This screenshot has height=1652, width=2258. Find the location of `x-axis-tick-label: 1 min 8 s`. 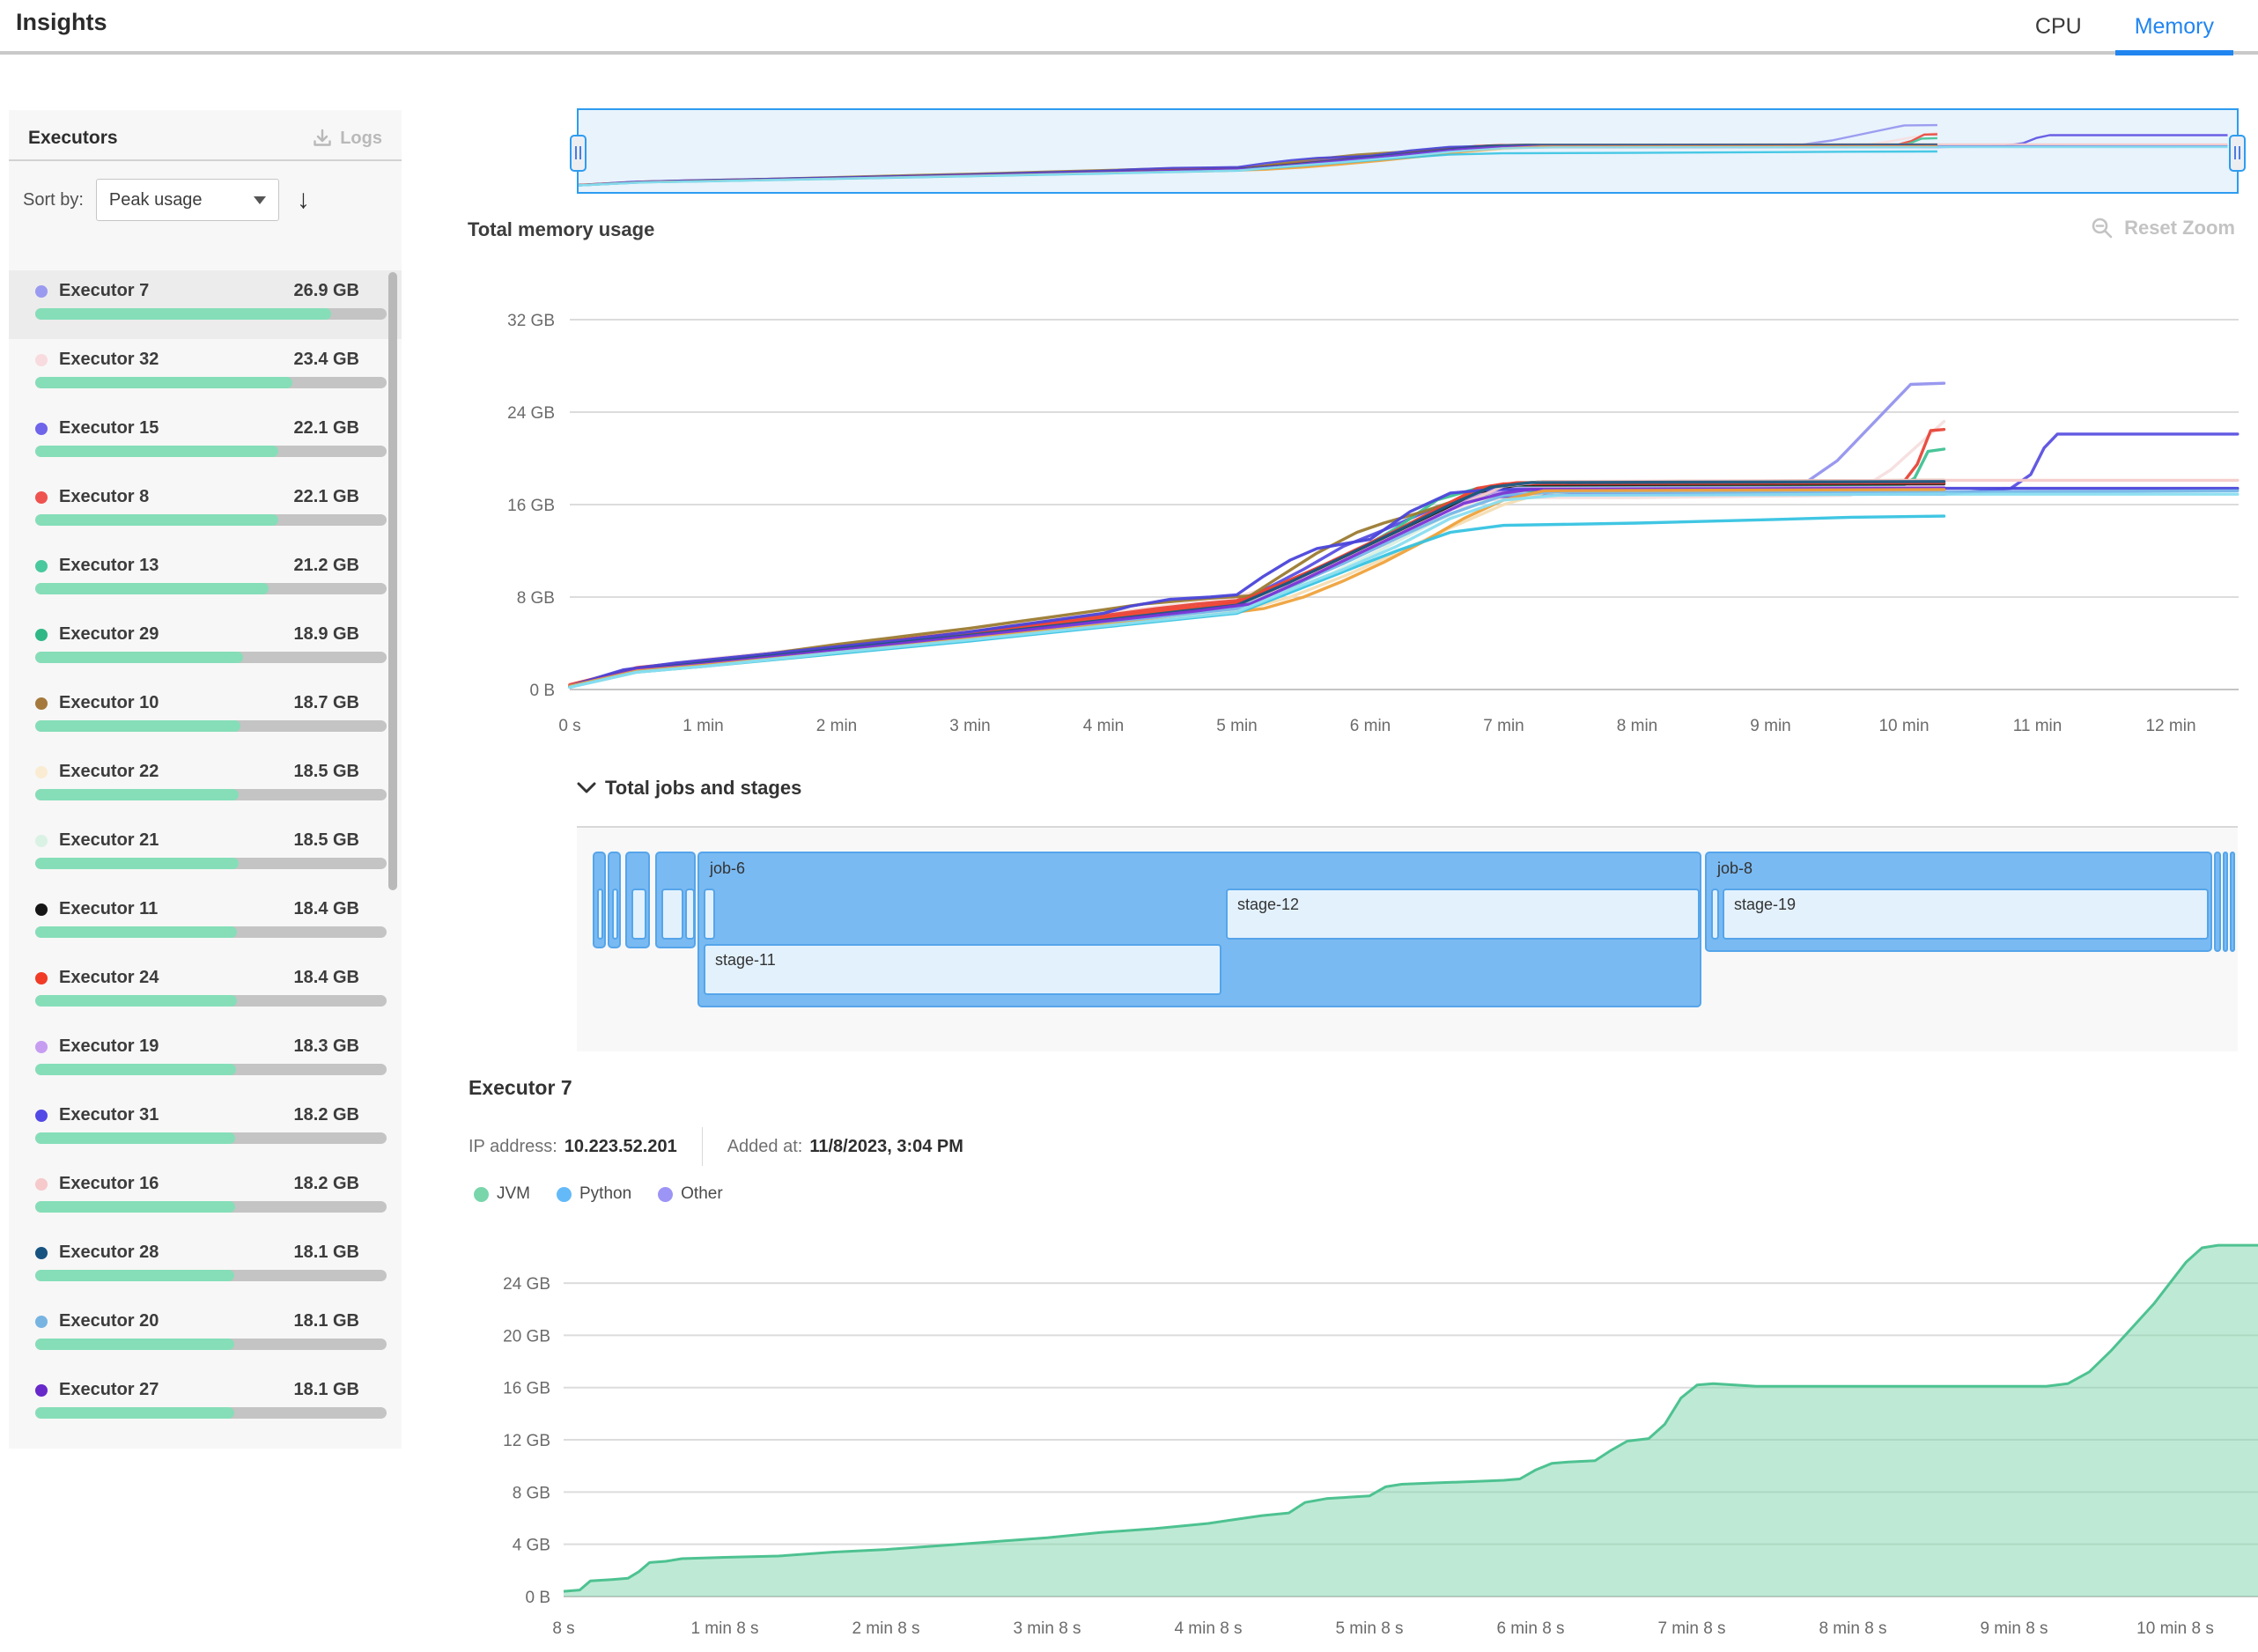

x-axis-tick-label: 1 min 8 s is located at coordinates (724, 1629).